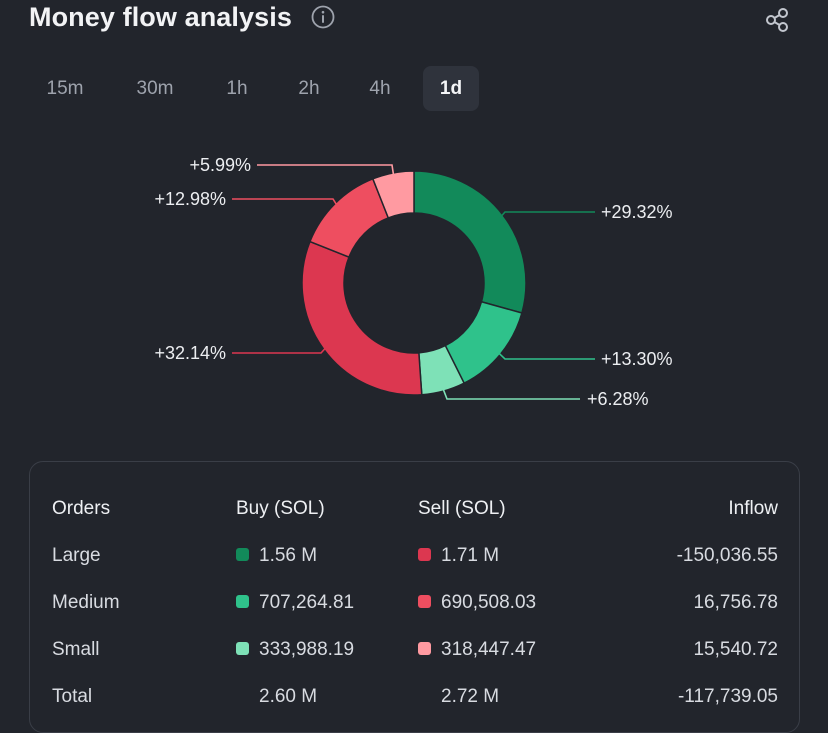 This screenshot has width=828, height=733. I want to click on page-title: Money flow analysis, so click(160, 17).